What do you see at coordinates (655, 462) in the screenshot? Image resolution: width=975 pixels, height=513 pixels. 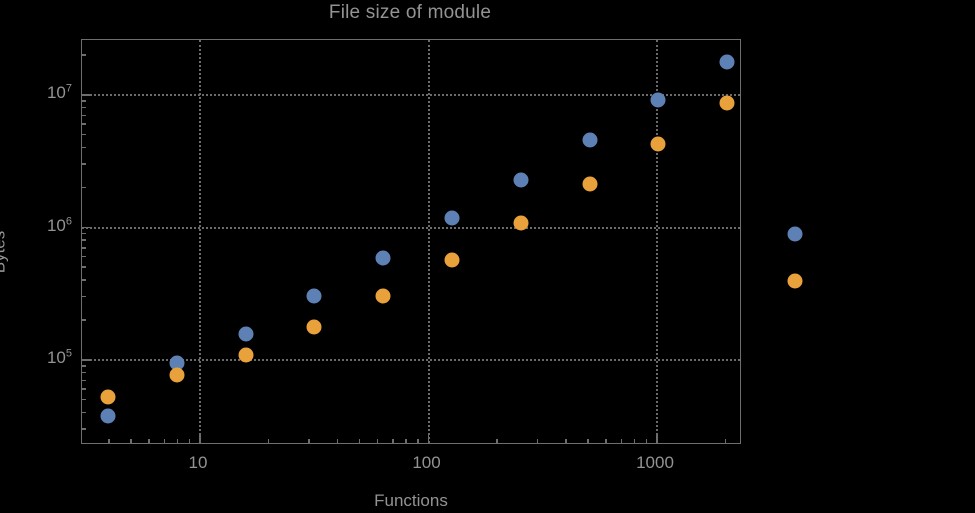 I see `x-tick-label: 1000` at bounding box center [655, 462].